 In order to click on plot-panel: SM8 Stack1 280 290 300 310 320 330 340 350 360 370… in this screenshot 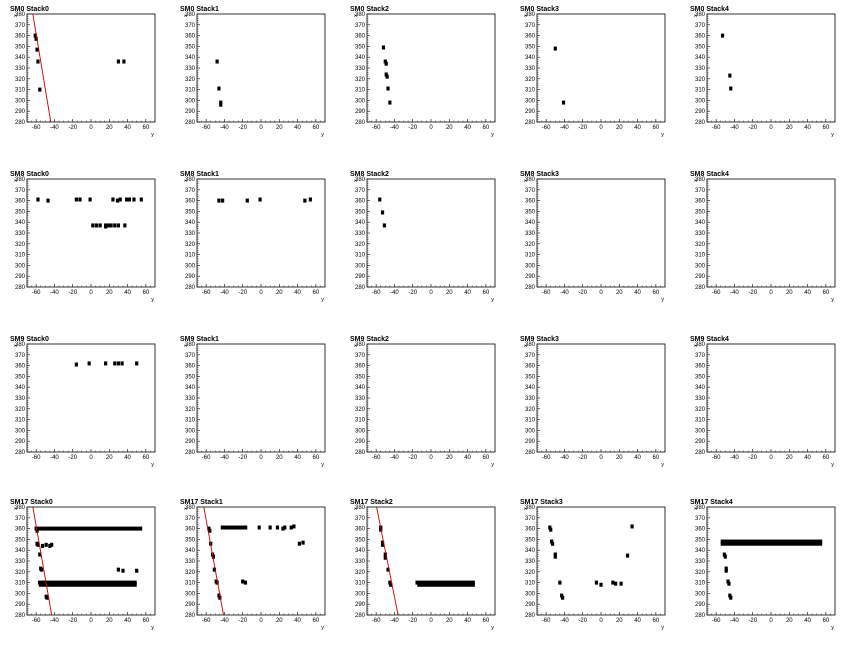, I will do `click(255, 247)`.